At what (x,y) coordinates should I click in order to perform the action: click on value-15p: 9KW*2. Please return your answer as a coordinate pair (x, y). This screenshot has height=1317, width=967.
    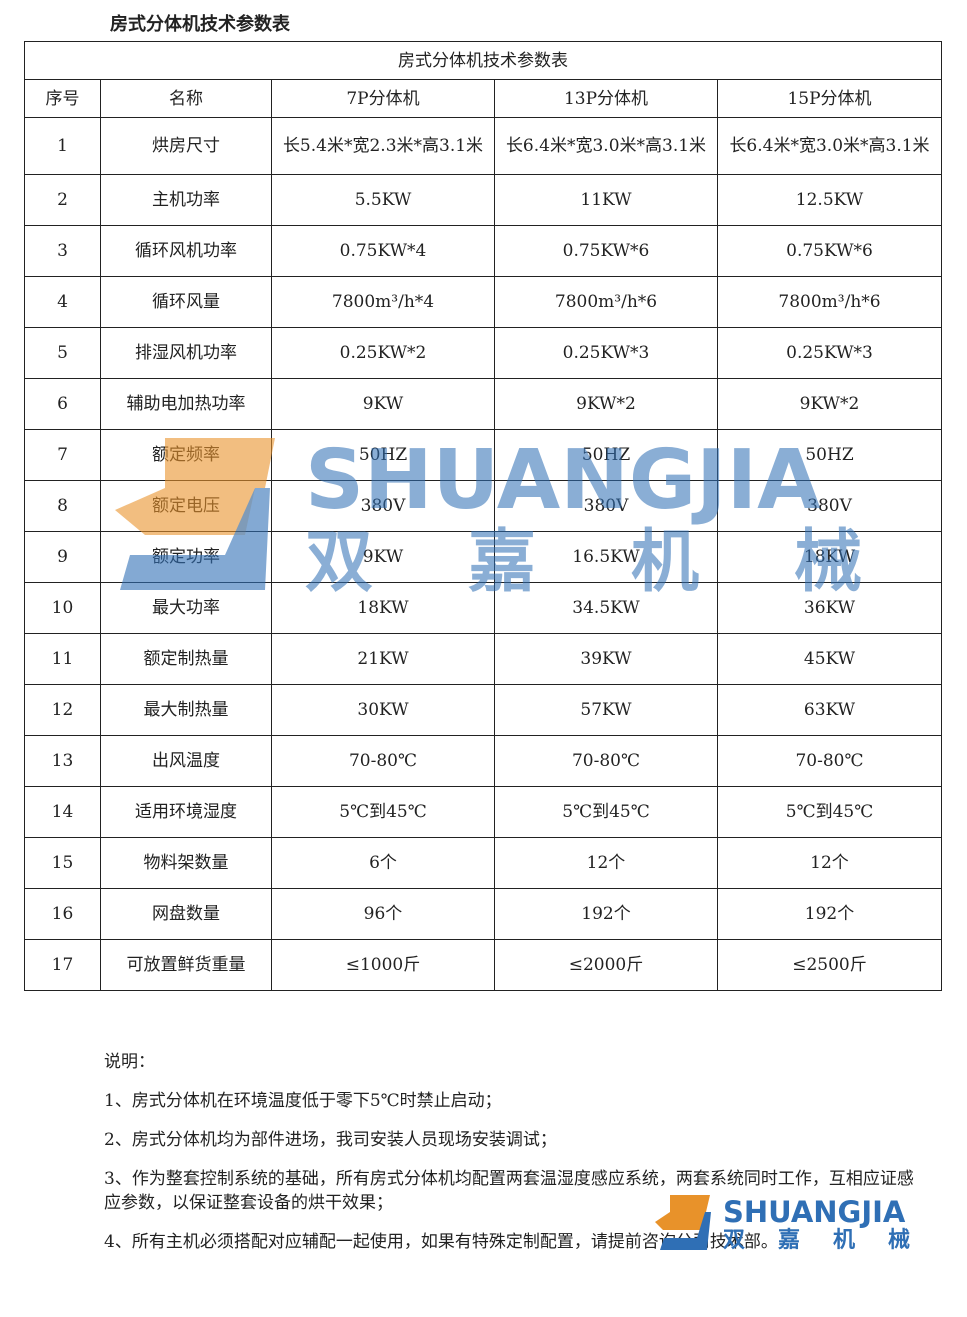
    Looking at the image, I should click on (829, 404).